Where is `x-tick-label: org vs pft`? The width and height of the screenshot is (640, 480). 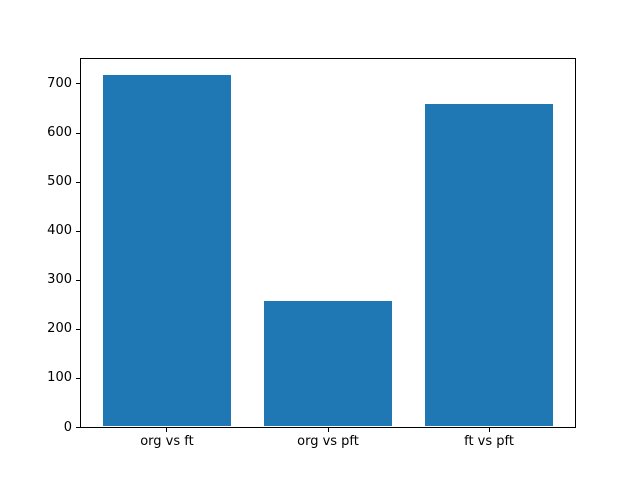 x-tick-label: org vs pft is located at coordinates (328, 441).